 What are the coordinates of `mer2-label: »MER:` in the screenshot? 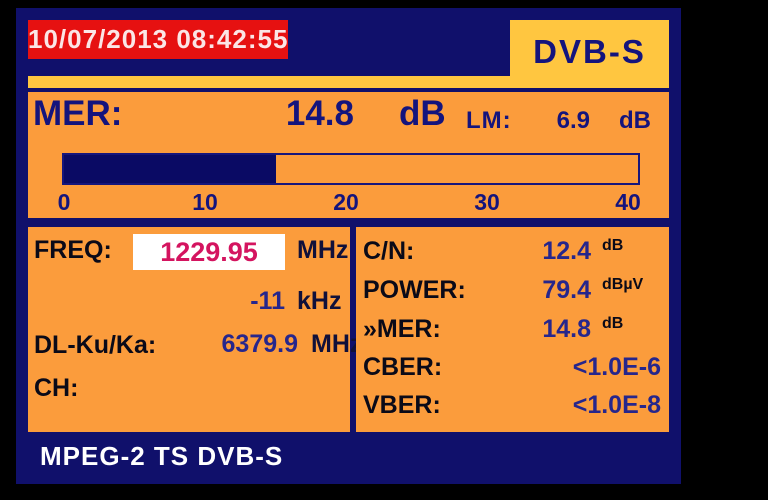 It's located at (402, 329).